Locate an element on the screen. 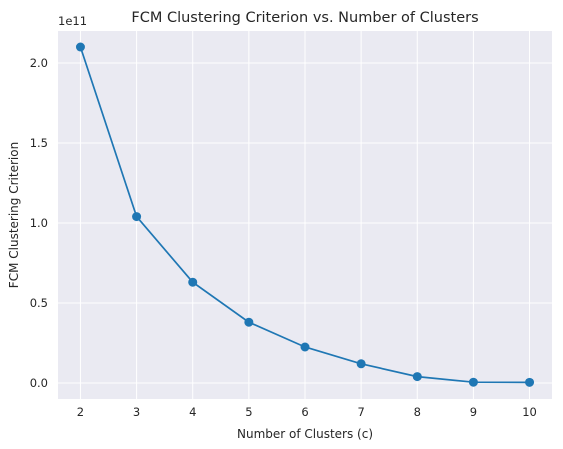 The height and width of the screenshot is (449, 563). x-tick-label: 4 is located at coordinates (192, 412).